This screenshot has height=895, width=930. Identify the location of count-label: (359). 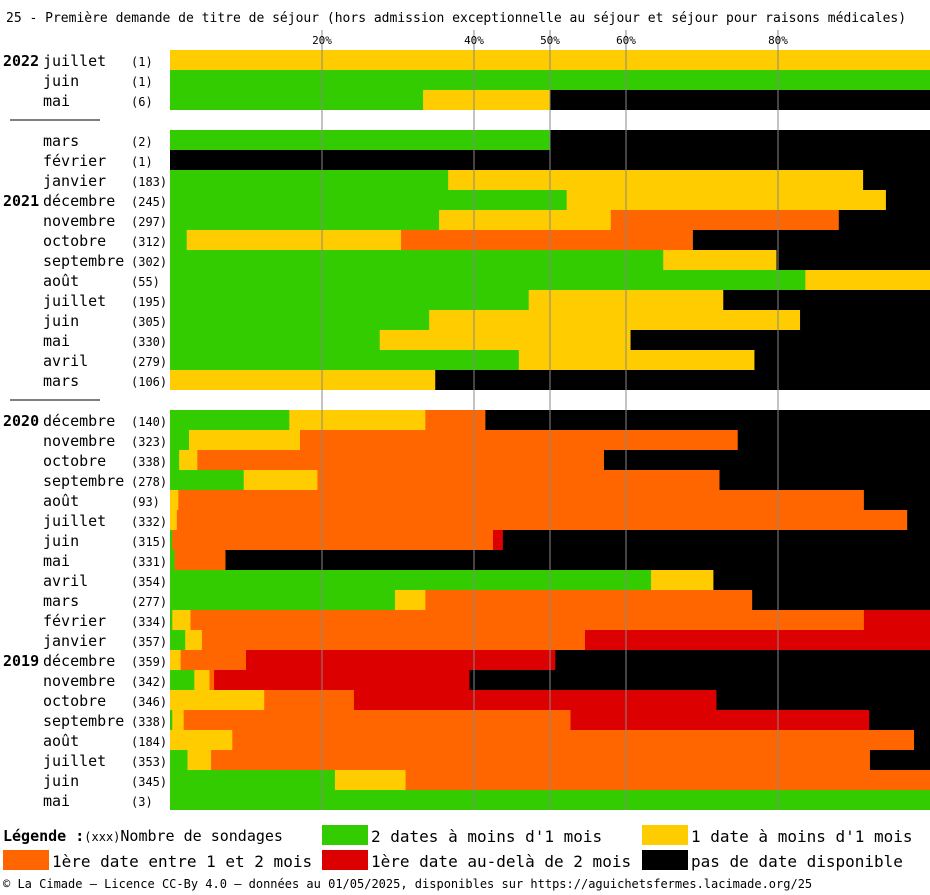
(149, 662).